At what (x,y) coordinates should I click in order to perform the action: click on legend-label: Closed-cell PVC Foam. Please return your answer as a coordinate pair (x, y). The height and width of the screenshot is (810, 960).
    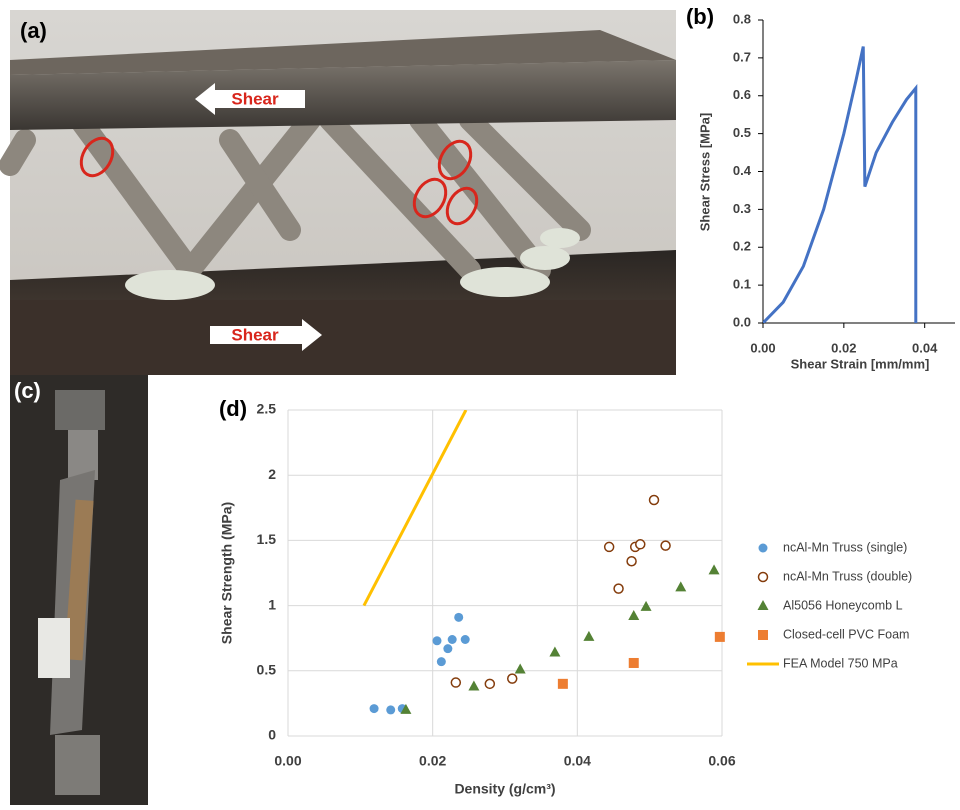
    Looking at the image, I should click on (846, 634).